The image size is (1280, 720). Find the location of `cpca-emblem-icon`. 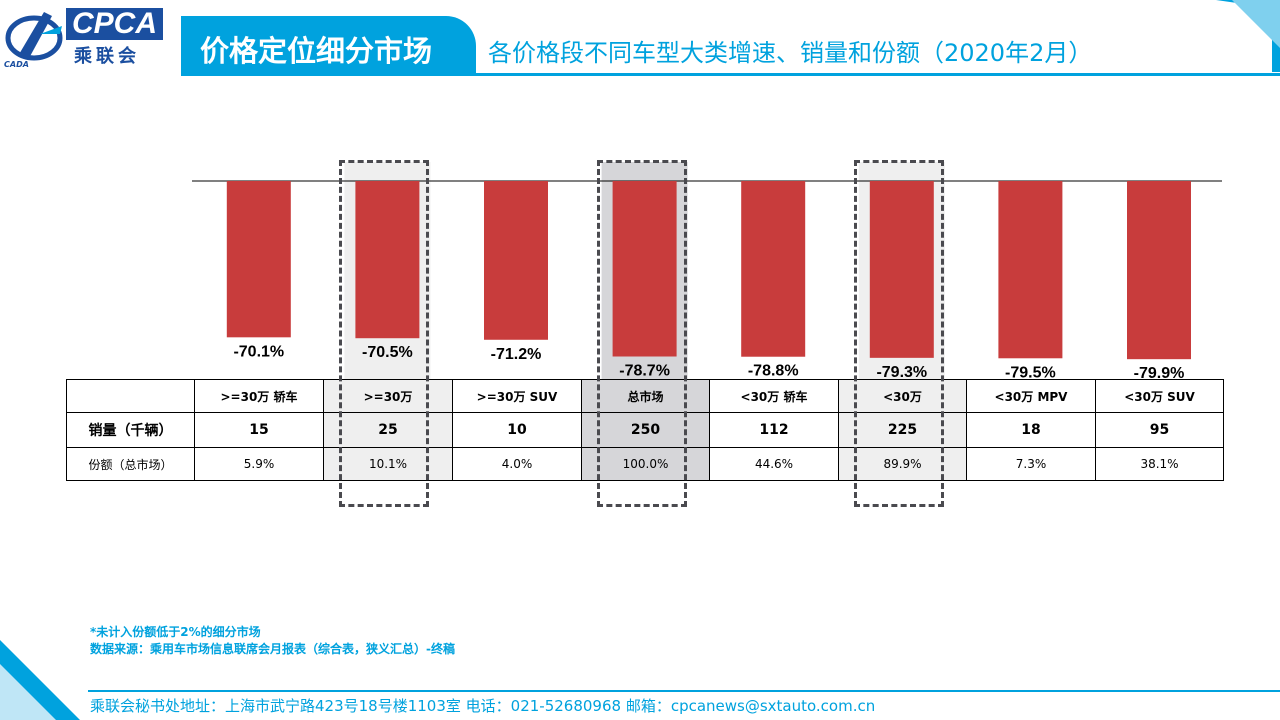

cpca-emblem-icon is located at coordinates (34, 36).